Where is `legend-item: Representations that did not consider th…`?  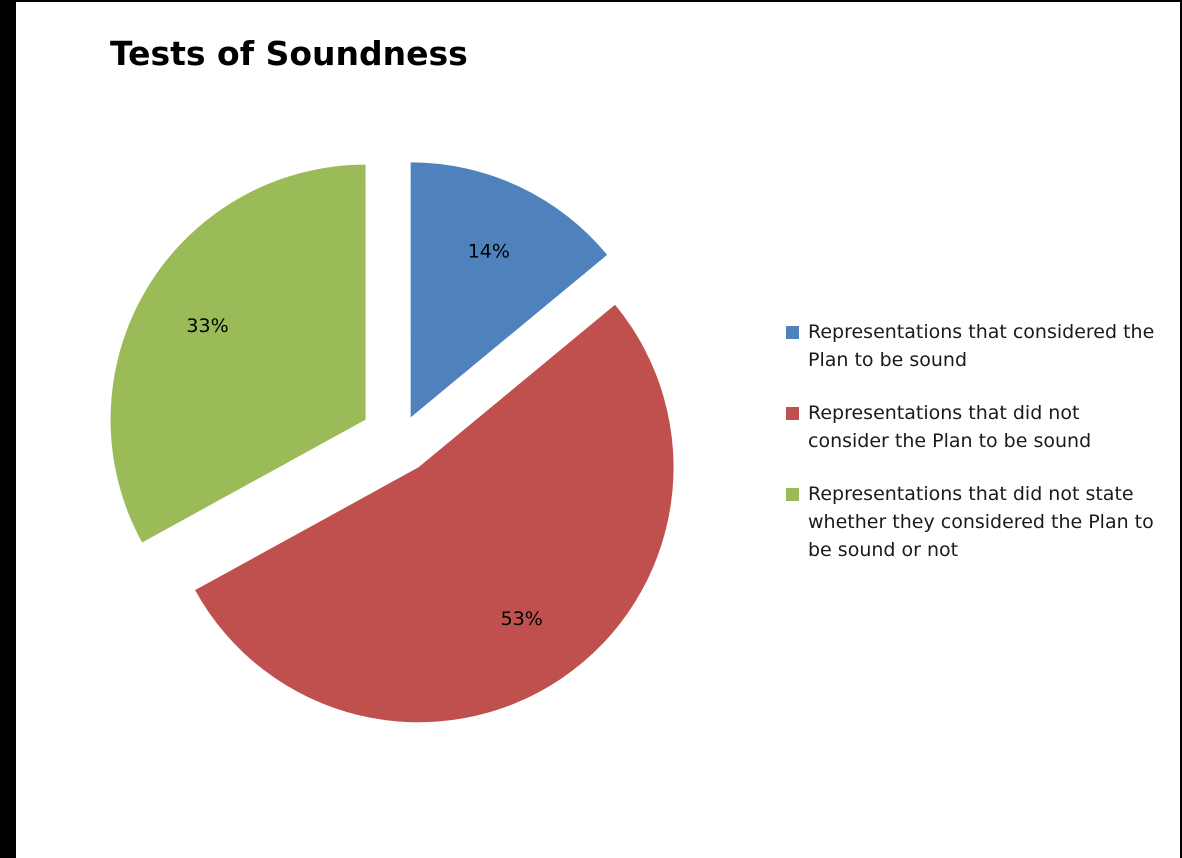 legend-item: Representations that did not consider th… is located at coordinates (976, 427).